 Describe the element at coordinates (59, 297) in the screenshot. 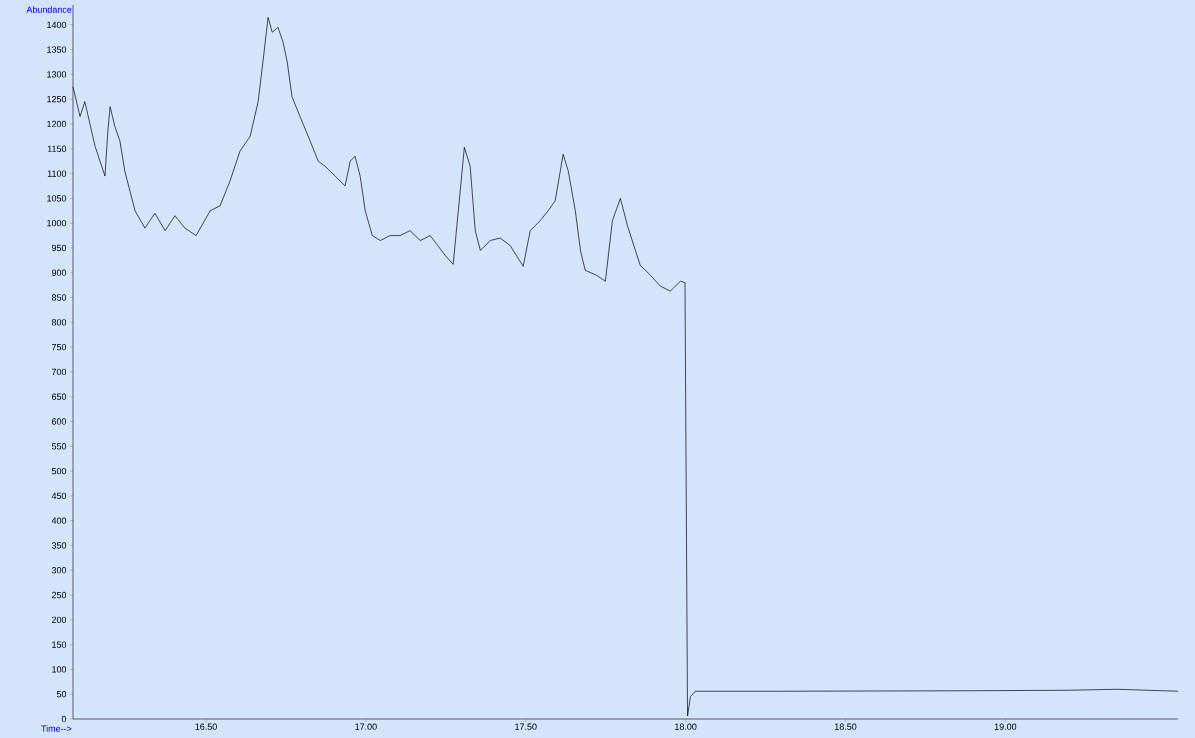

I see `y-tick-label: 850` at that location.